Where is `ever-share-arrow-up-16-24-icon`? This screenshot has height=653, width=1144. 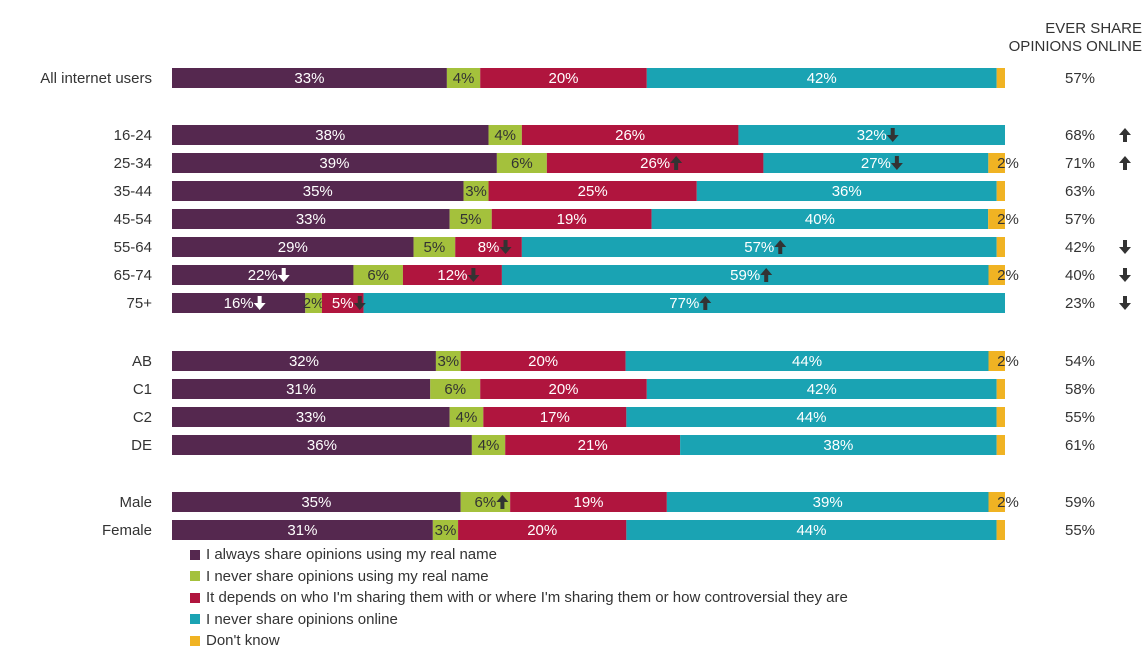
ever-share-arrow-up-16-24-icon is located at coordinates (1125, 135).